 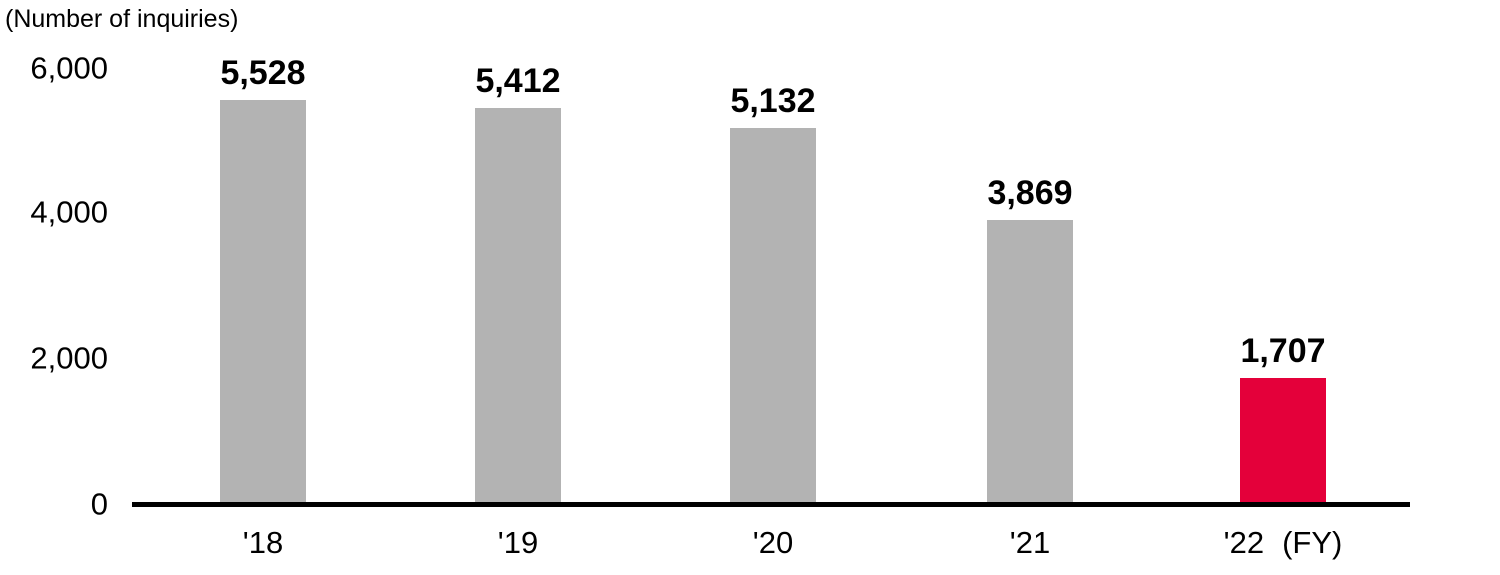 I want to click on x-axis-label-20: '20, so click(x=773, y=542).